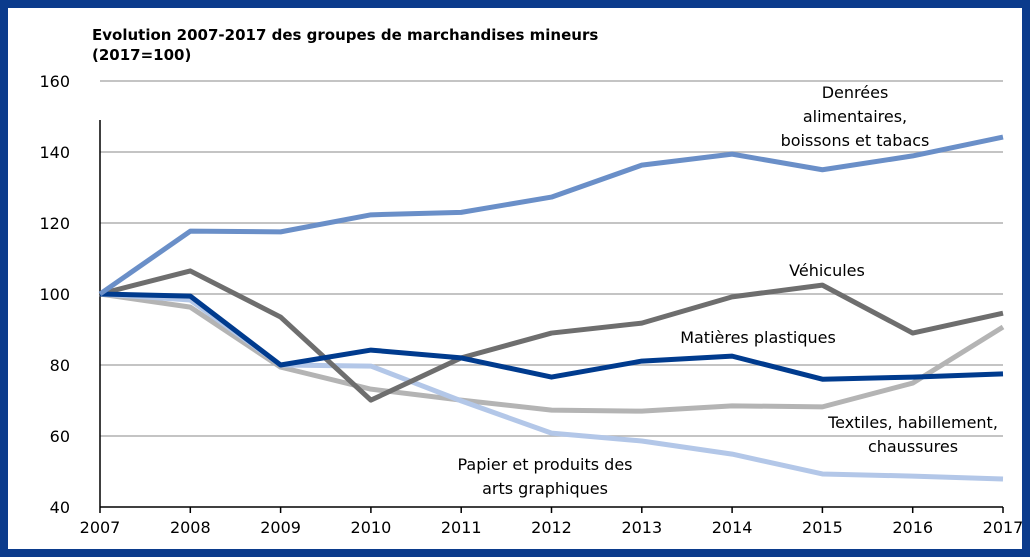  What do you see at coordinates (545, 476) in the screenshot?
I see `series-label: Papier et produits des arts graphiques` at bounding box center [545, 476].